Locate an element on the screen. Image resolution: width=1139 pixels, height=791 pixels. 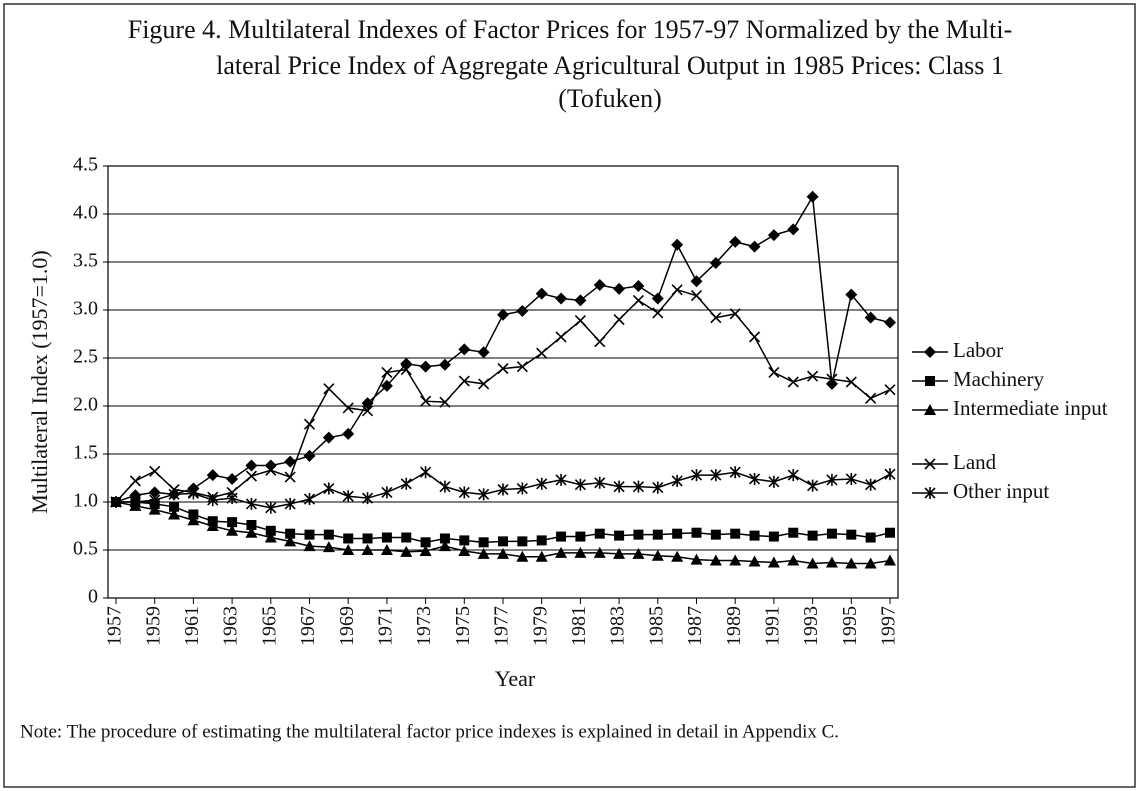
y-tick-label: 0.5 is located at coordinates (85, 549).